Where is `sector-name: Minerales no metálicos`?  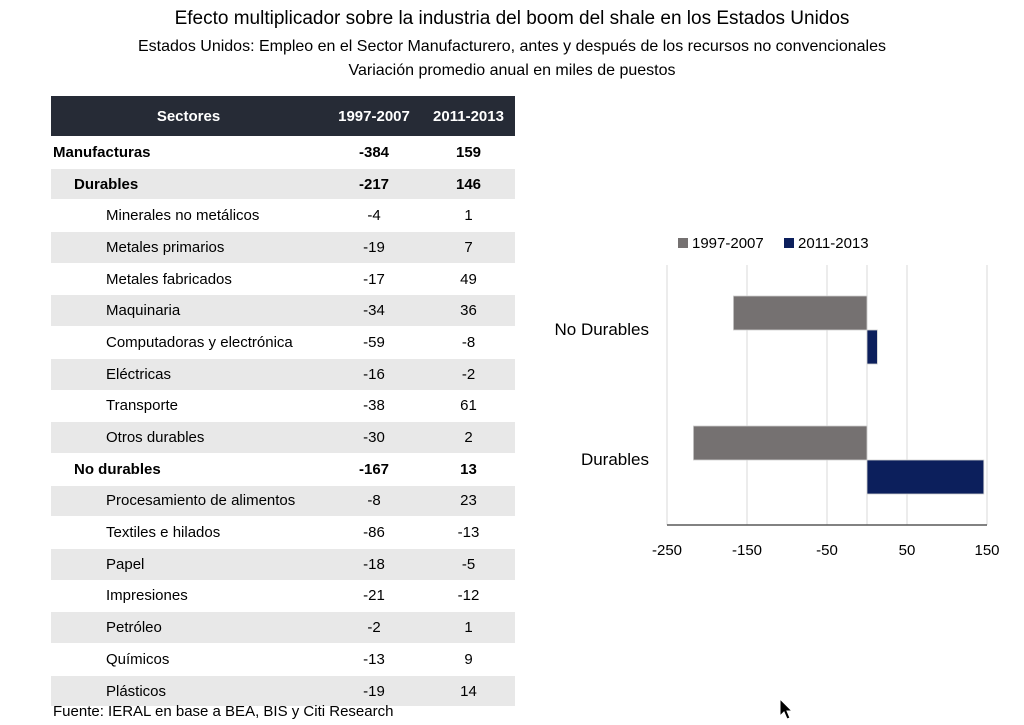 sector-name: Minerales no metálicos is located at coordinates (188, 215).